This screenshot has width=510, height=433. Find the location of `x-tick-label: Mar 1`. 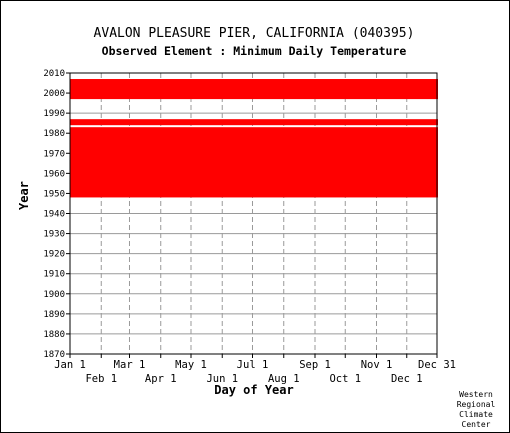

x-tick-label: Mar 1 is located at coordinates (130, 365).